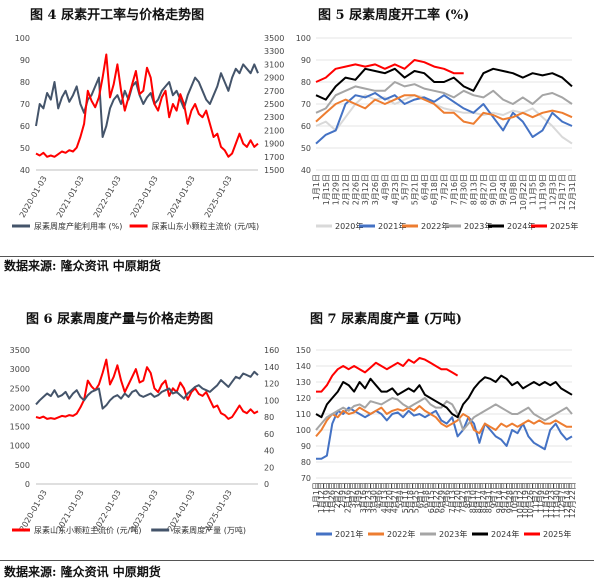  I want to click on legend-label: 2020年, so click(349, 226).